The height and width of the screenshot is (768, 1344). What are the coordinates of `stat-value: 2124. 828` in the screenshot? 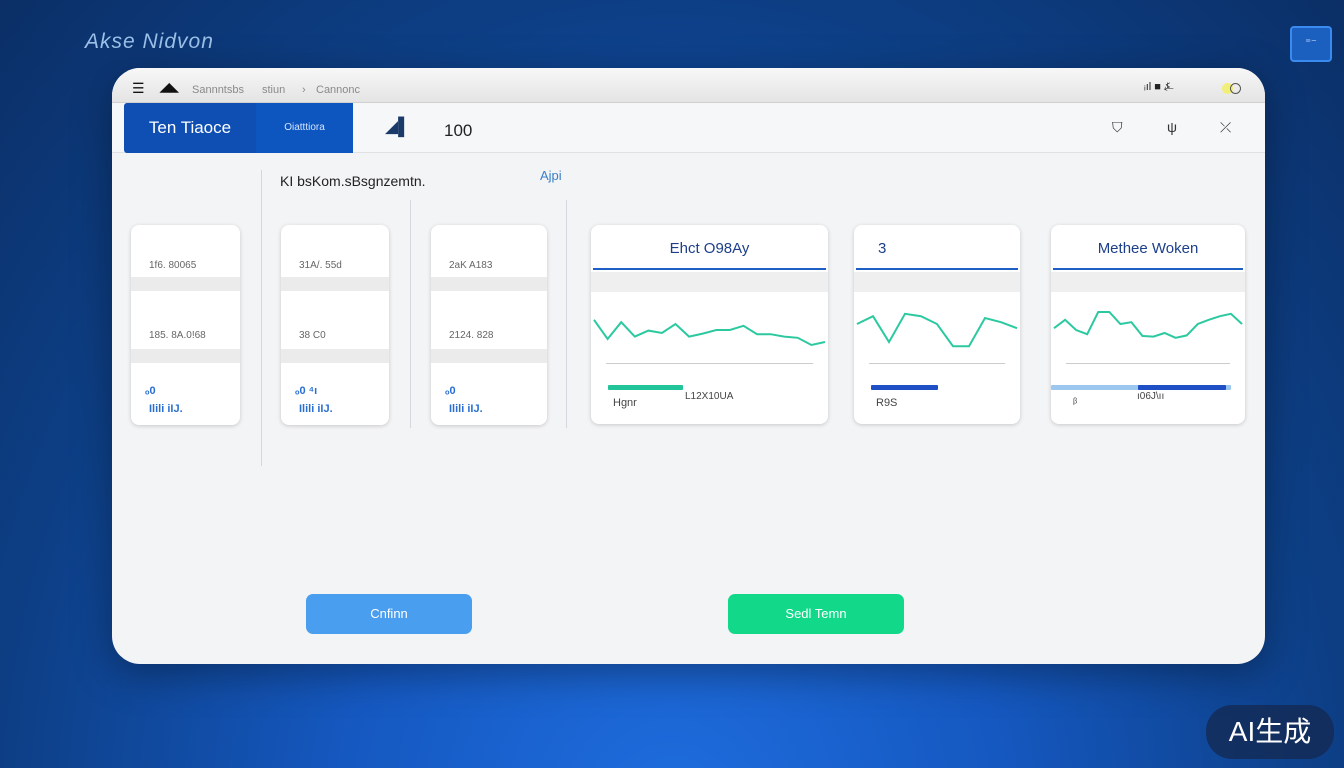 It's located at (471, 335).